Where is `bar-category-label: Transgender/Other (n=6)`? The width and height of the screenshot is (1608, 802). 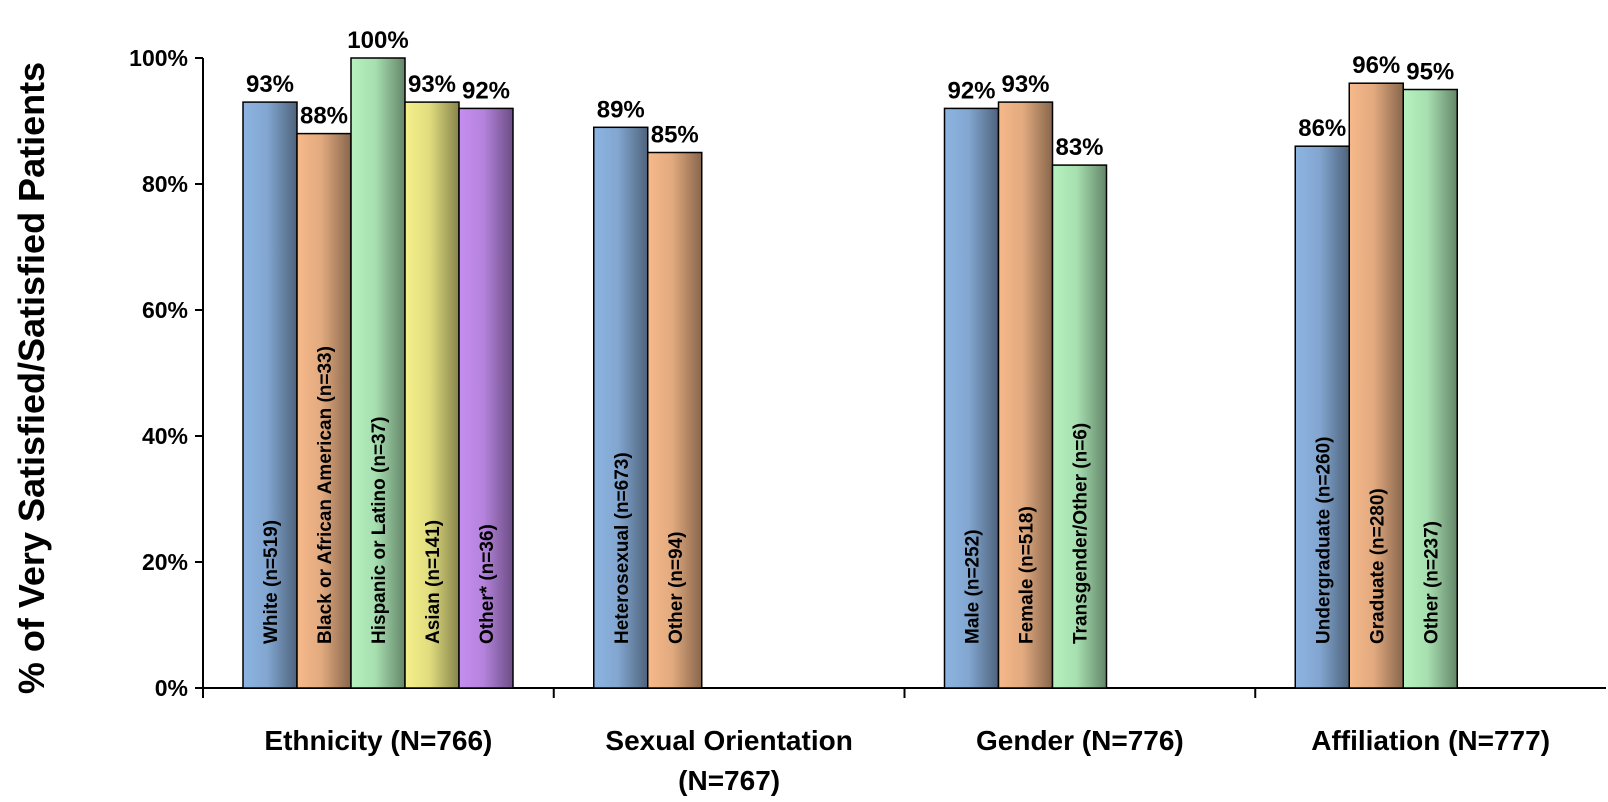
bar-category-label: Transgender/Other (n=6) is located at coordinates (1081, 533).